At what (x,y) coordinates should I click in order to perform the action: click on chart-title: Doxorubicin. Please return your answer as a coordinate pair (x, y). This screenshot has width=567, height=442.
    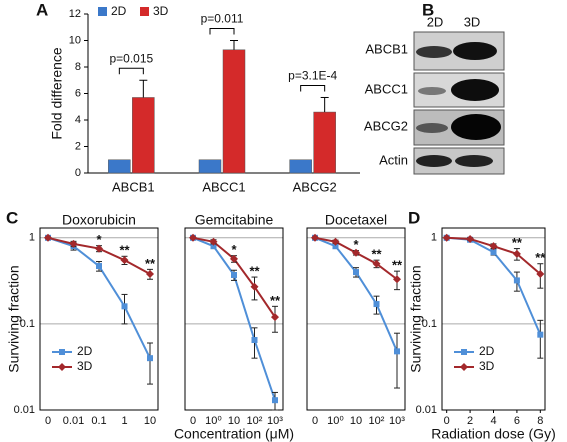
    Looking at the image, I should click on (99, 220).